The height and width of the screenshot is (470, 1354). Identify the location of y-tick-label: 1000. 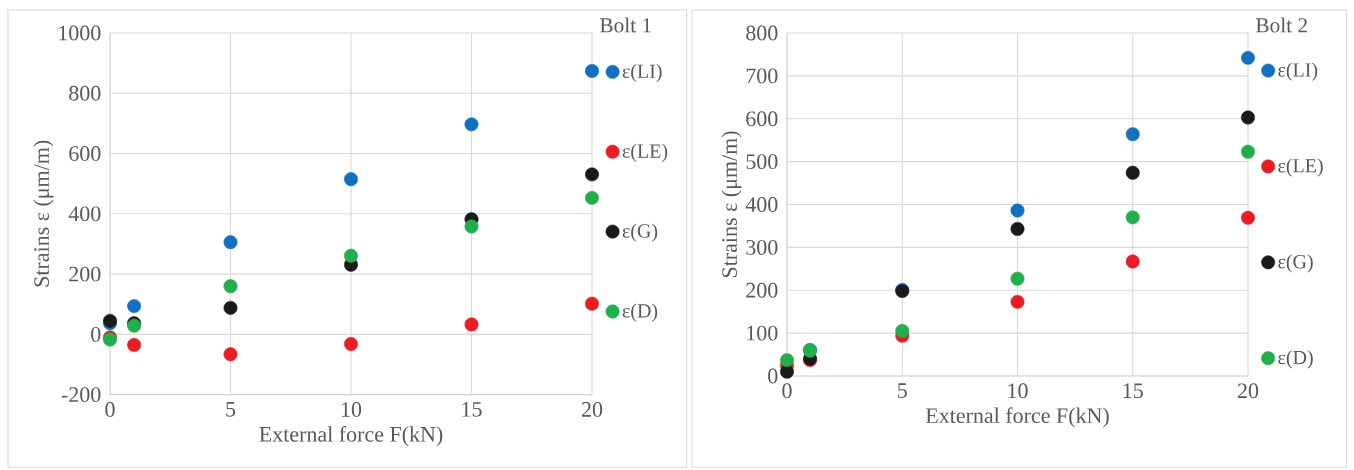
(80, 33).